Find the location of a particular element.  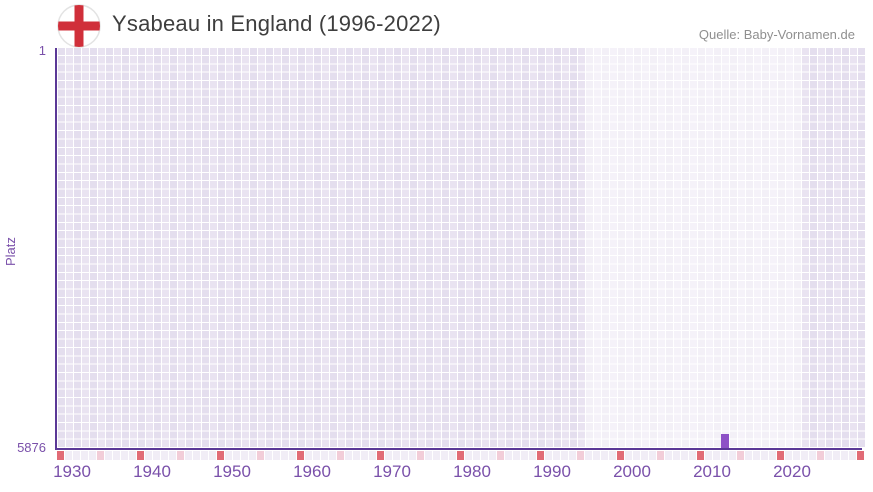

x-axis-label: 2020 is located at coordinates (792, 471).